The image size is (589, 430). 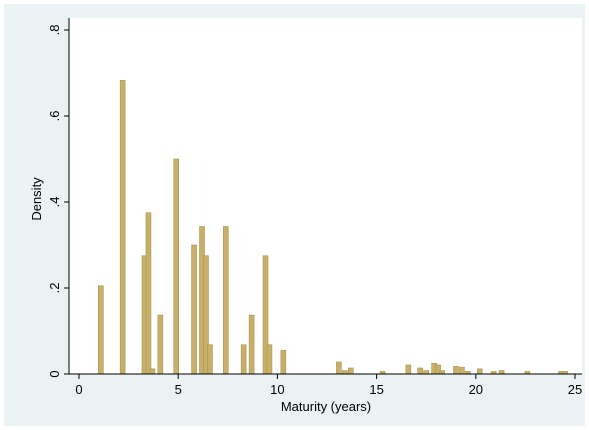 I want to click on x-tick-label: 15, so click(x=376, y=389).